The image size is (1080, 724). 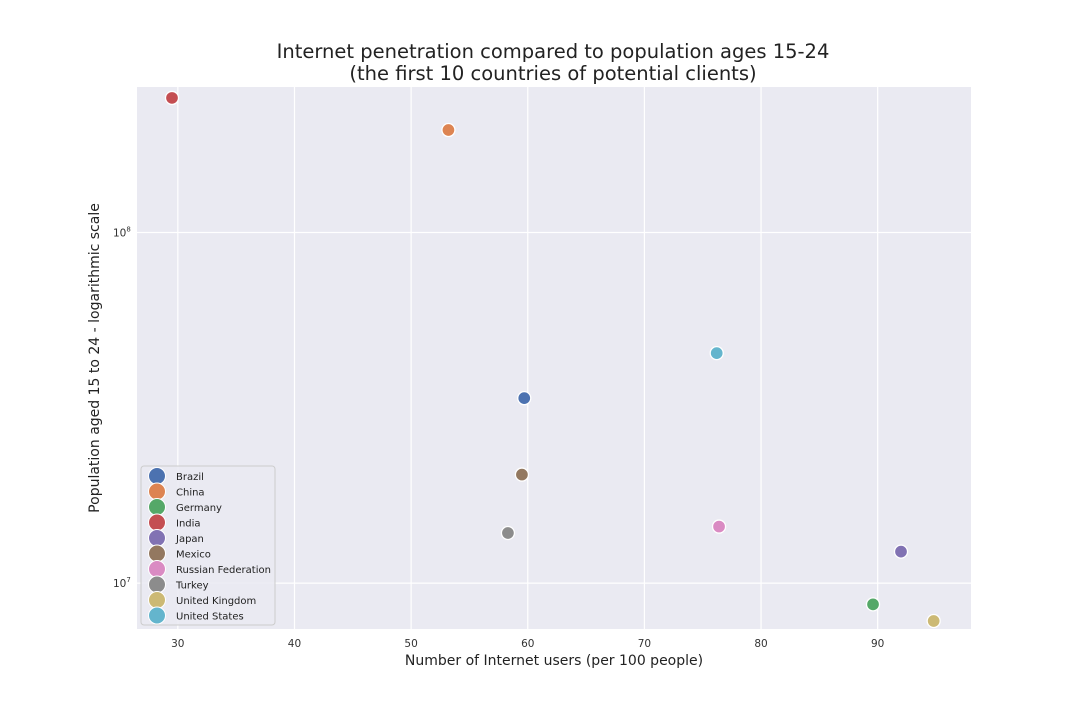 I want to click on legend-label: China, so click(x=190, y=493).